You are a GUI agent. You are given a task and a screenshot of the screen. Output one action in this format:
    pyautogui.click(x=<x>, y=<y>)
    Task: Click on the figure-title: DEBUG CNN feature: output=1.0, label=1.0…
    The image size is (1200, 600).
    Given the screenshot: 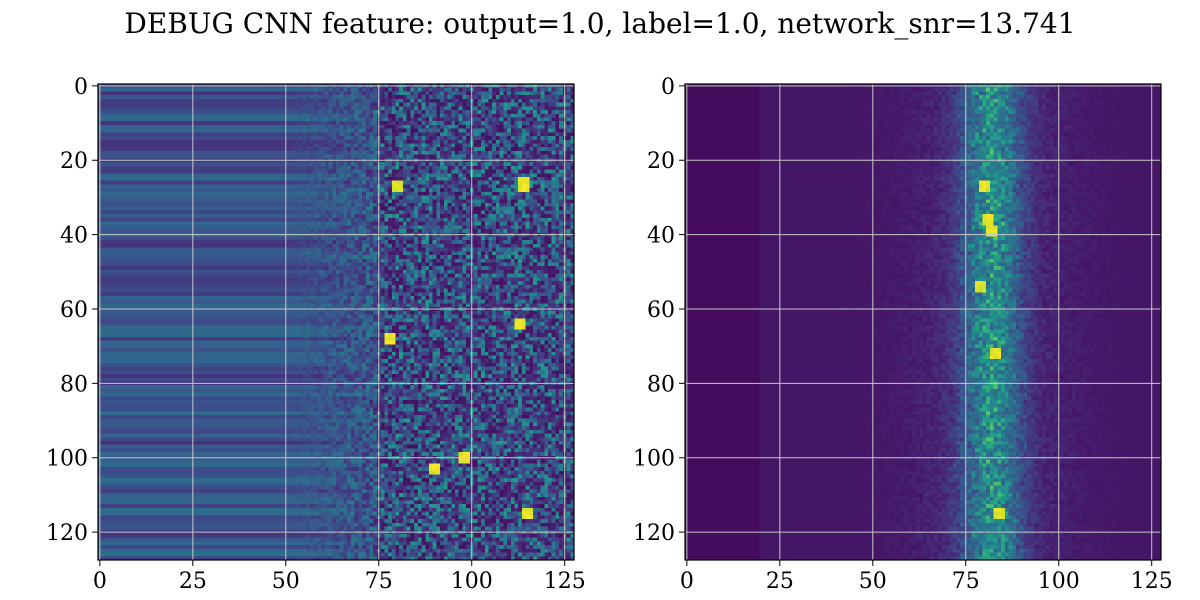 What is the action you would take?
    pyautogui.click(x=600, y=23)
    